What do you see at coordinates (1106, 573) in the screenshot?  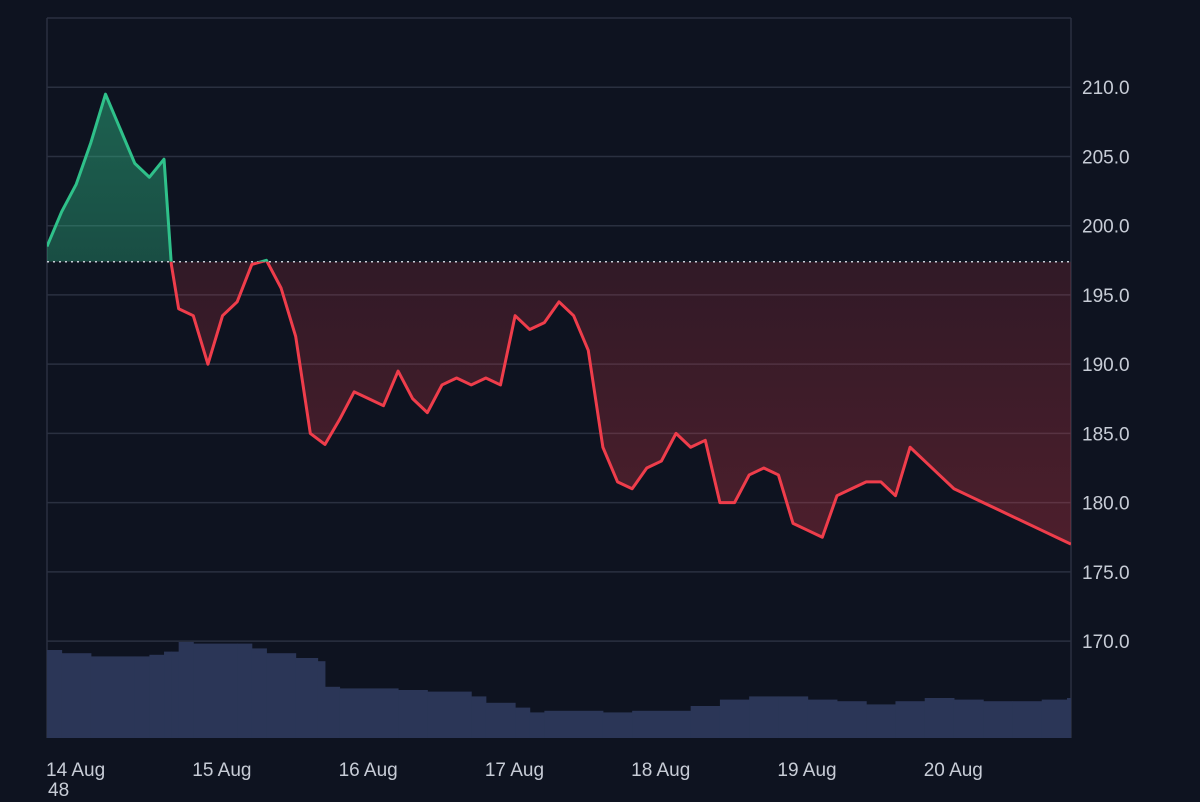 I see `y-tick-label: 175.0` at bounding box center [1106, 573].